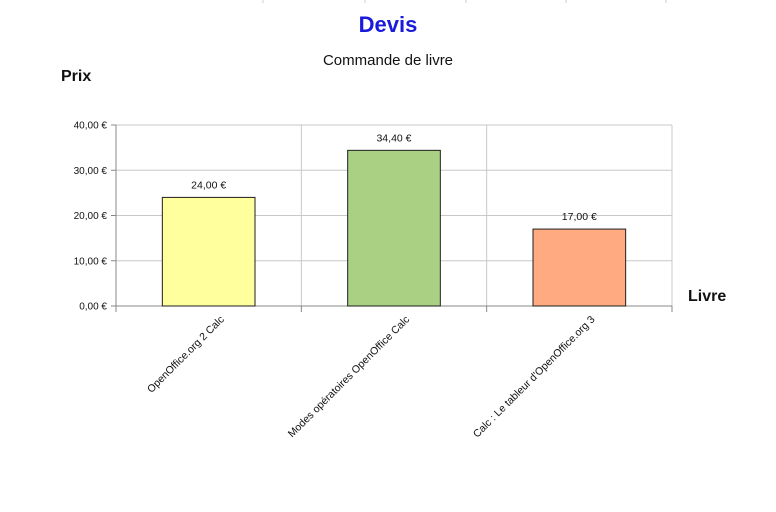 The image size is (776, 512). Describe the element at coordinates (393, 138) in the screenshot. I see `bar-value-label: 34,40 €` at that location.